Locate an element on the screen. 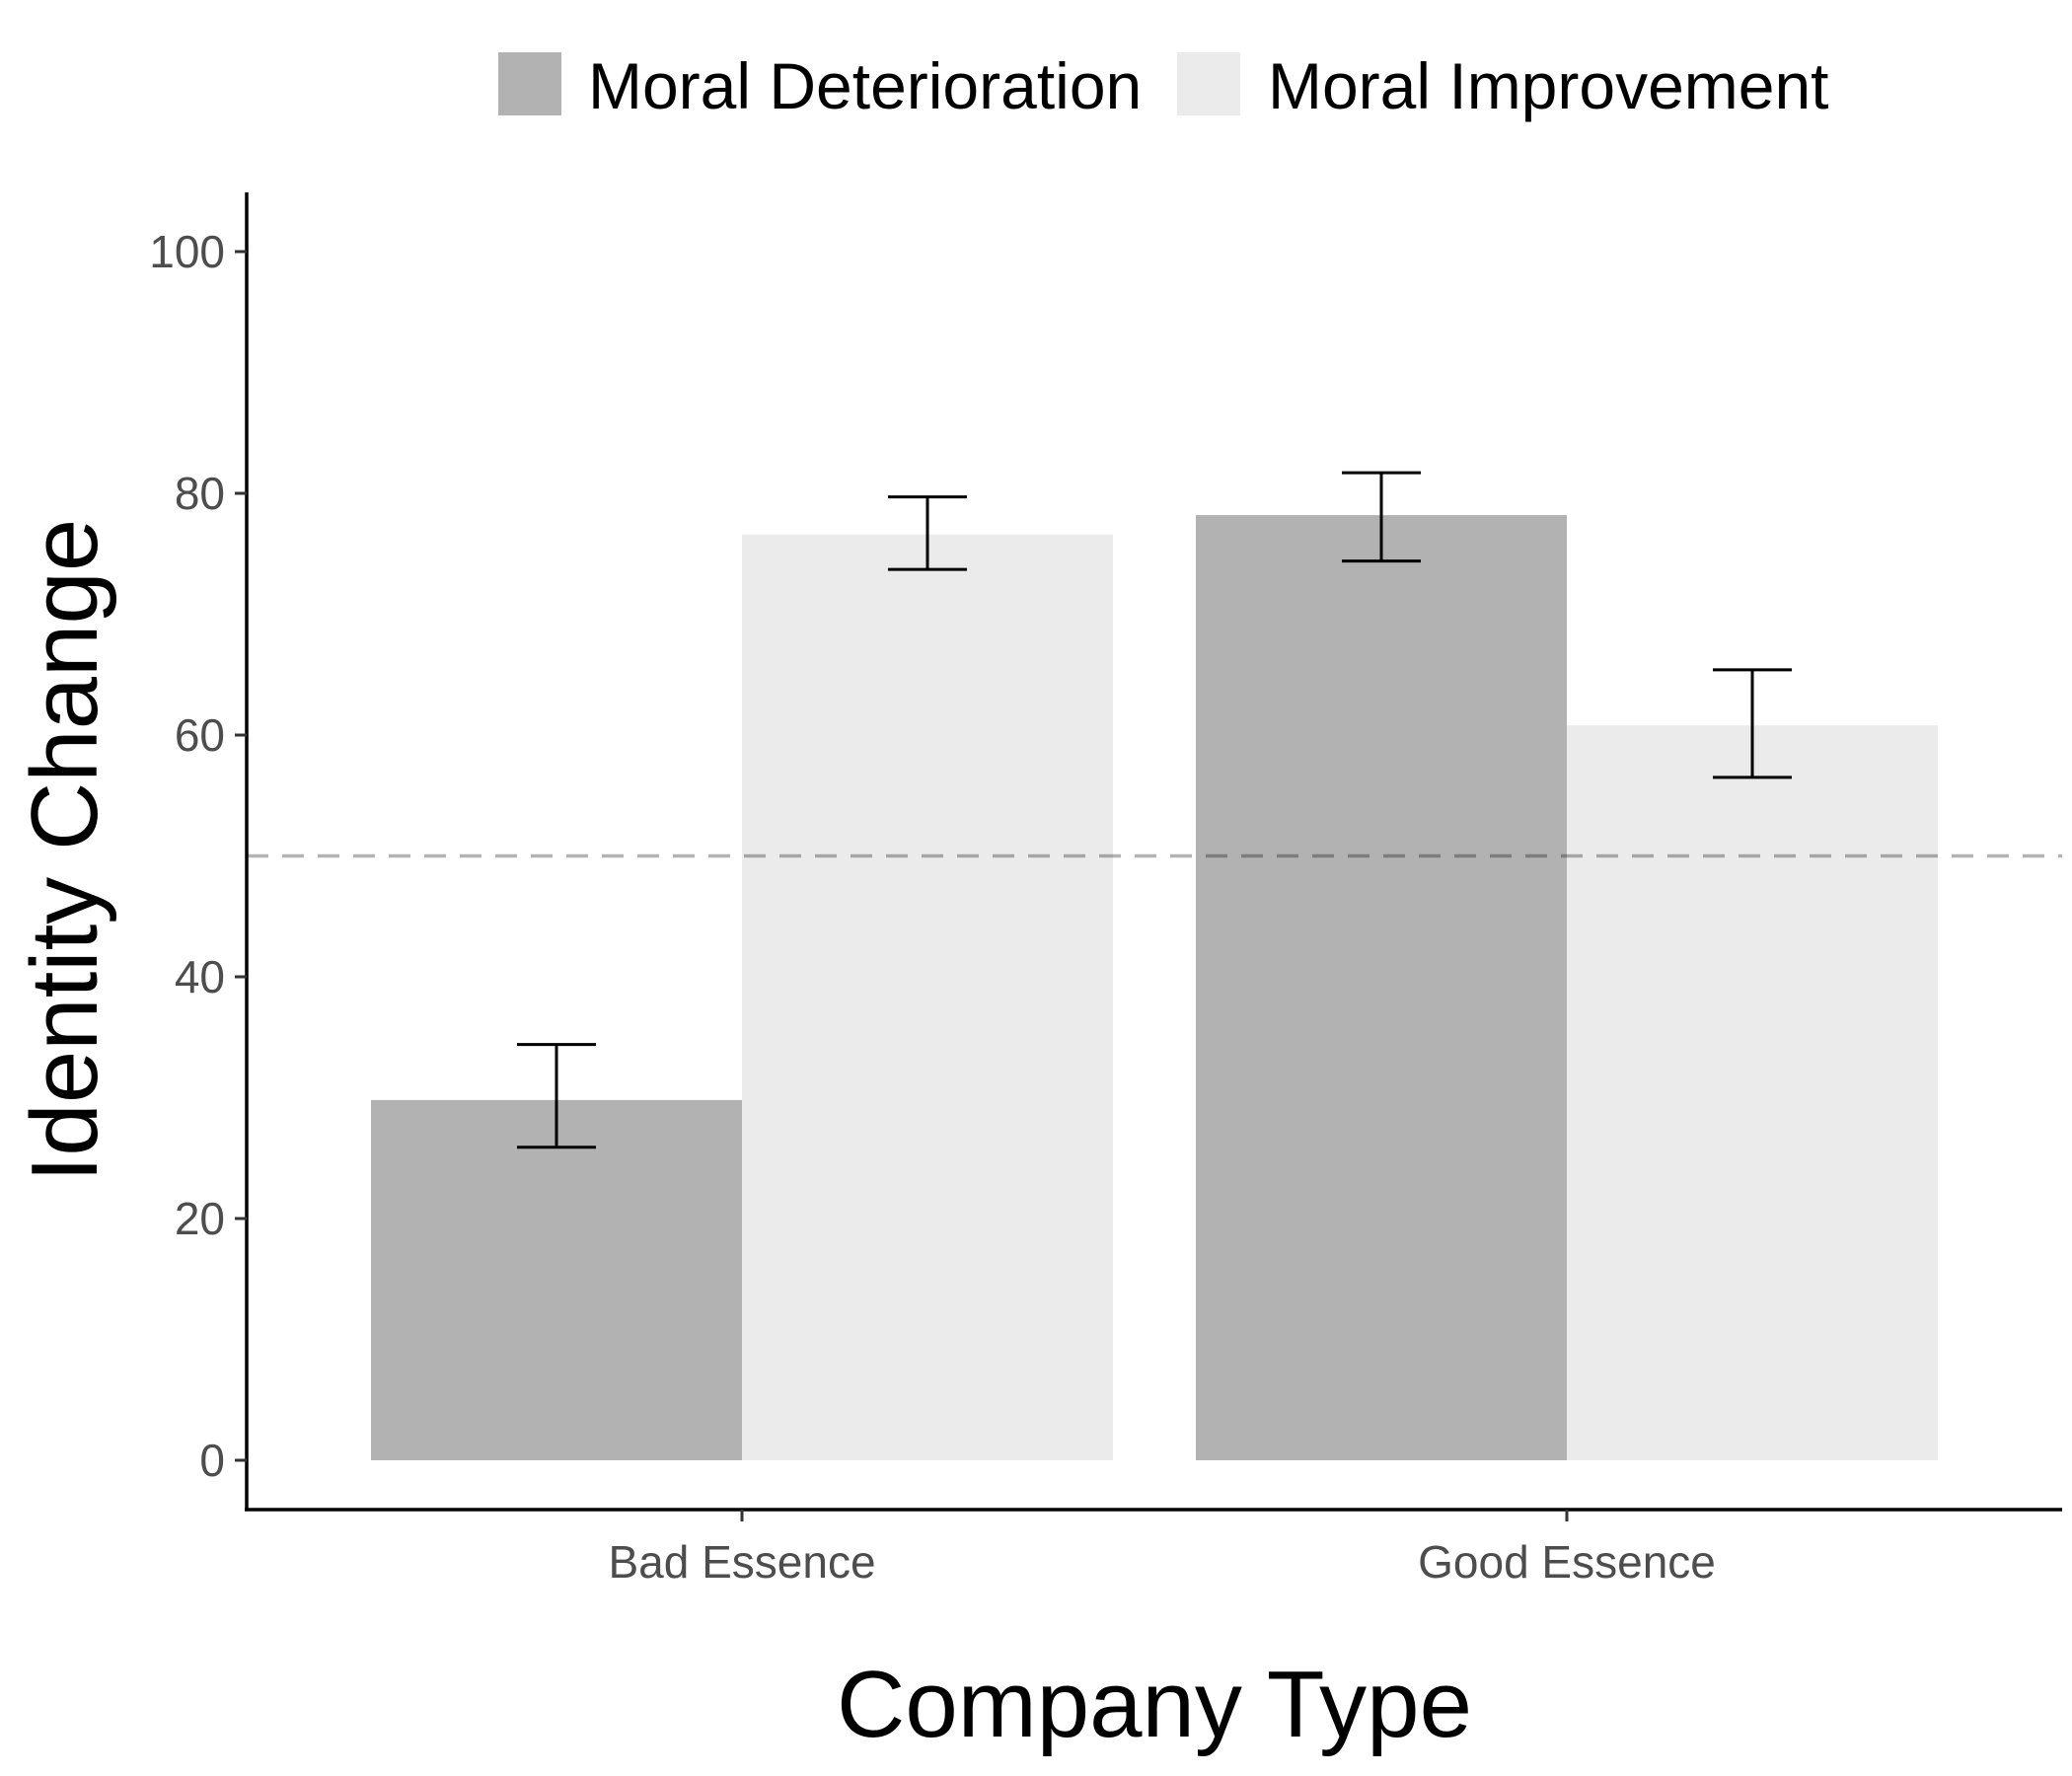  legend-item: Moral Deterioration is located at coordinates (820, 86).